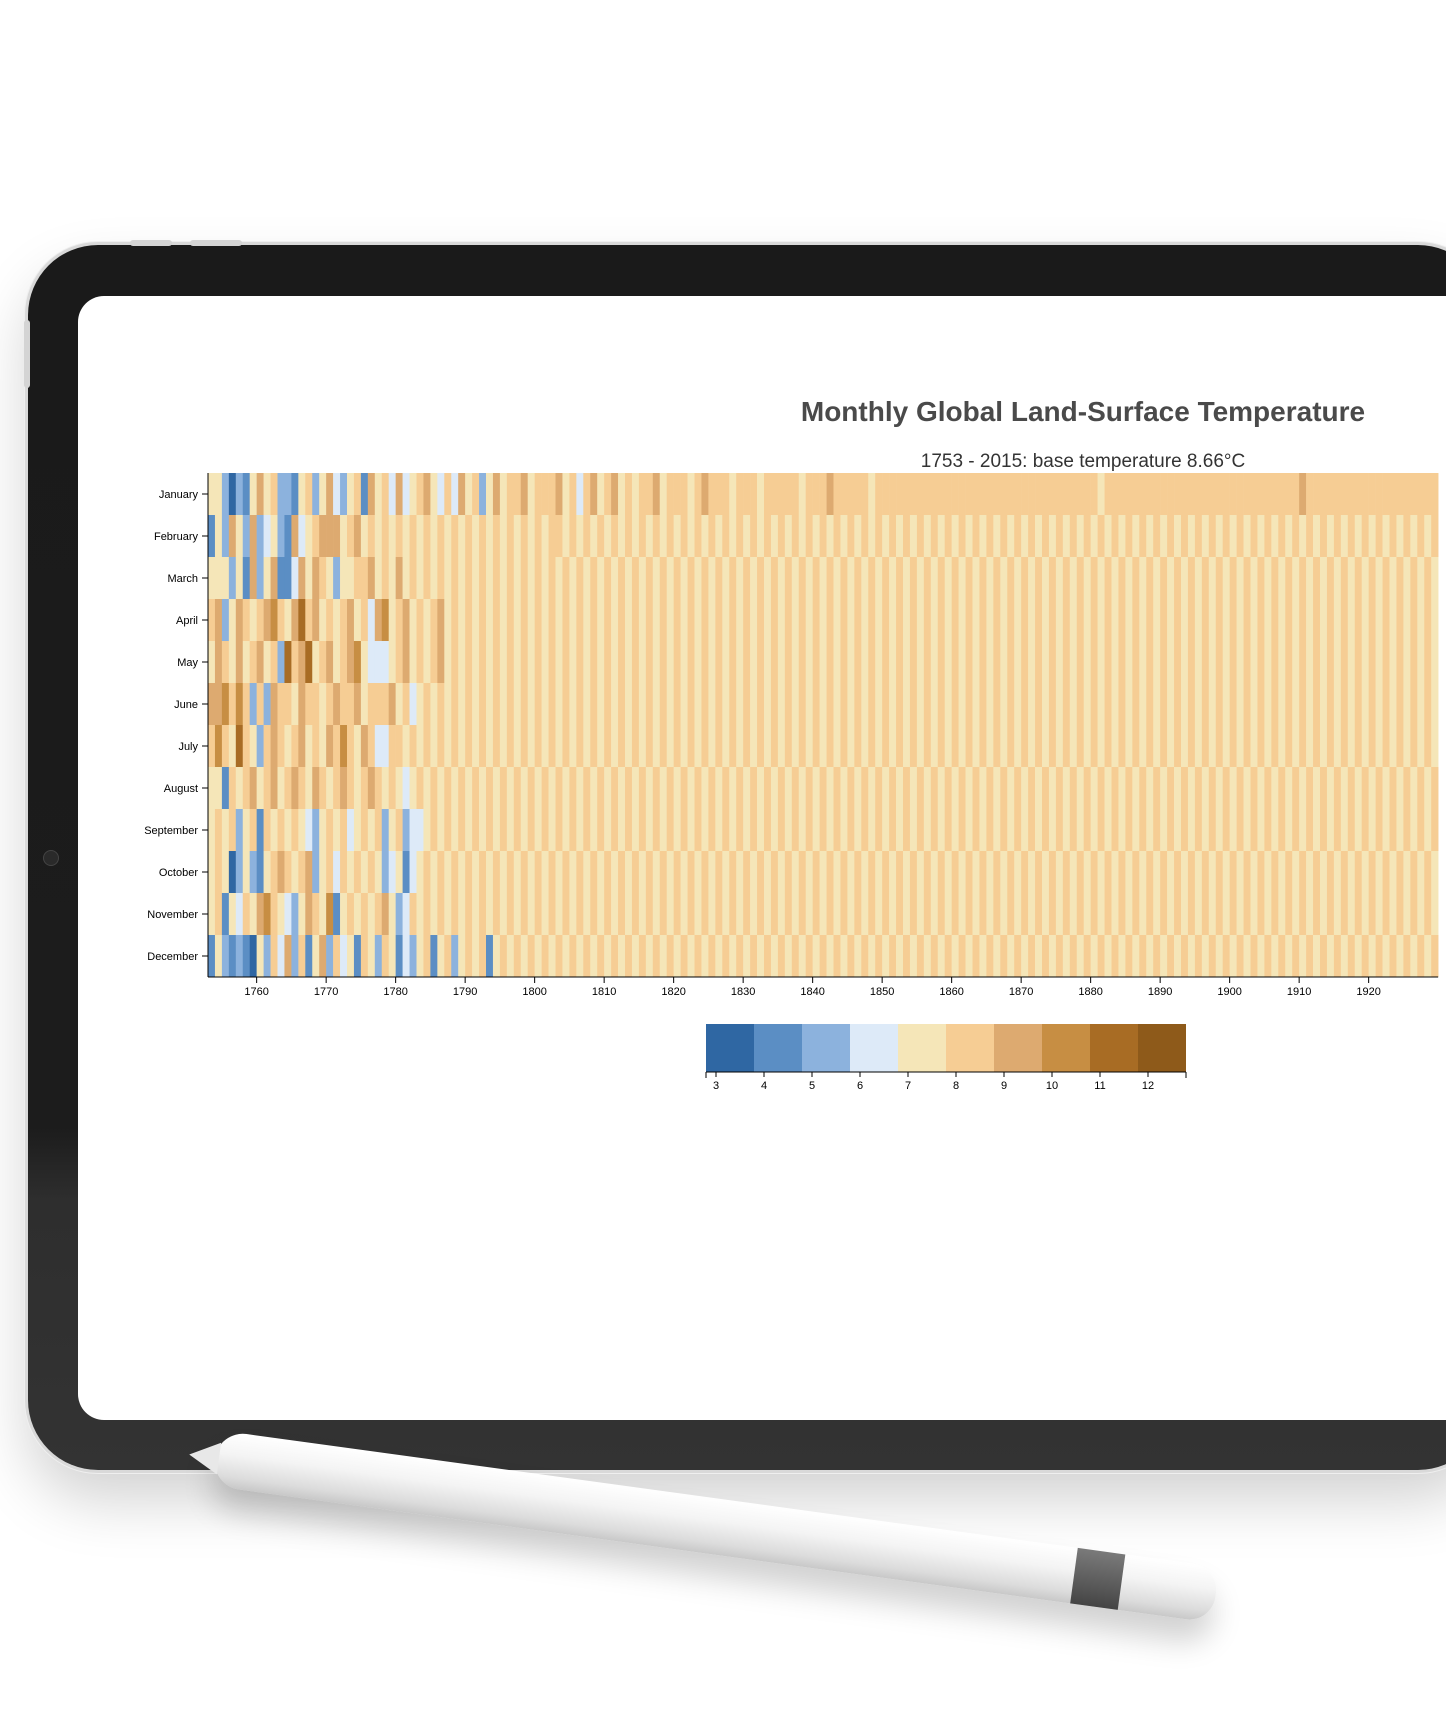  What do you see at coordinates (171, 831) in the screenshot?
I see `y-tick-label: September` at bounding box center [171, 831].